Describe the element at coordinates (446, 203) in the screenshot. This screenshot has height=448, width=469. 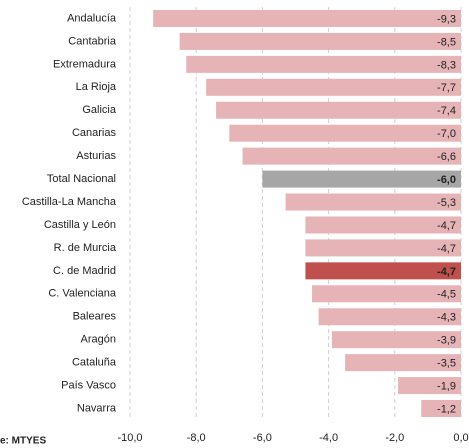
I see `data-label: -5,3` at that location.